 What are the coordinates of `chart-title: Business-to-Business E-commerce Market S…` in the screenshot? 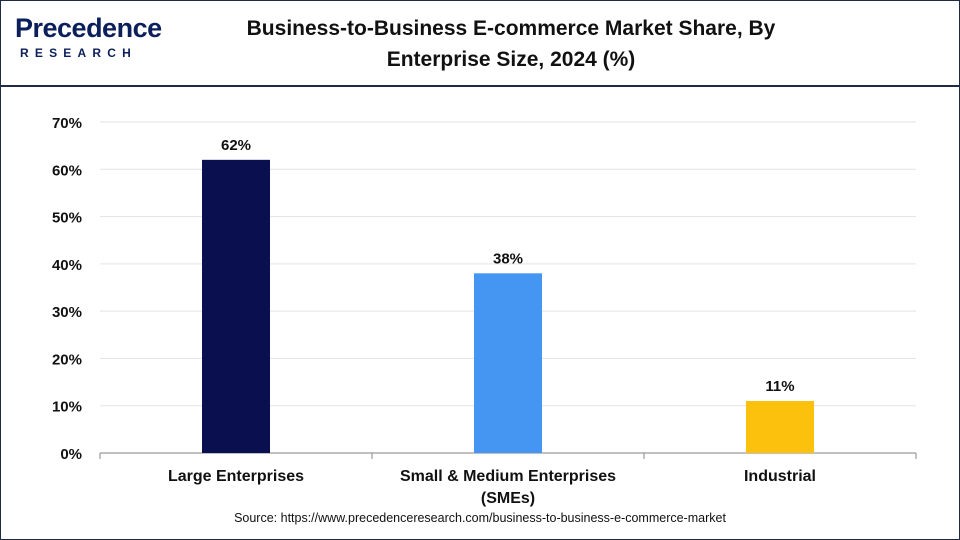 It's located at (511, 44).